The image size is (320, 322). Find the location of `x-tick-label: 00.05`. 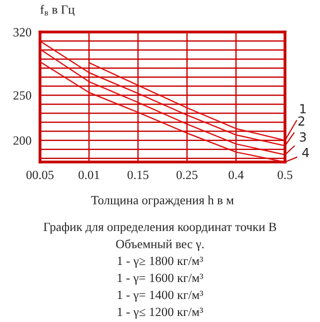

x-tick-label: 00.05 is located at coordinates (40, 175).